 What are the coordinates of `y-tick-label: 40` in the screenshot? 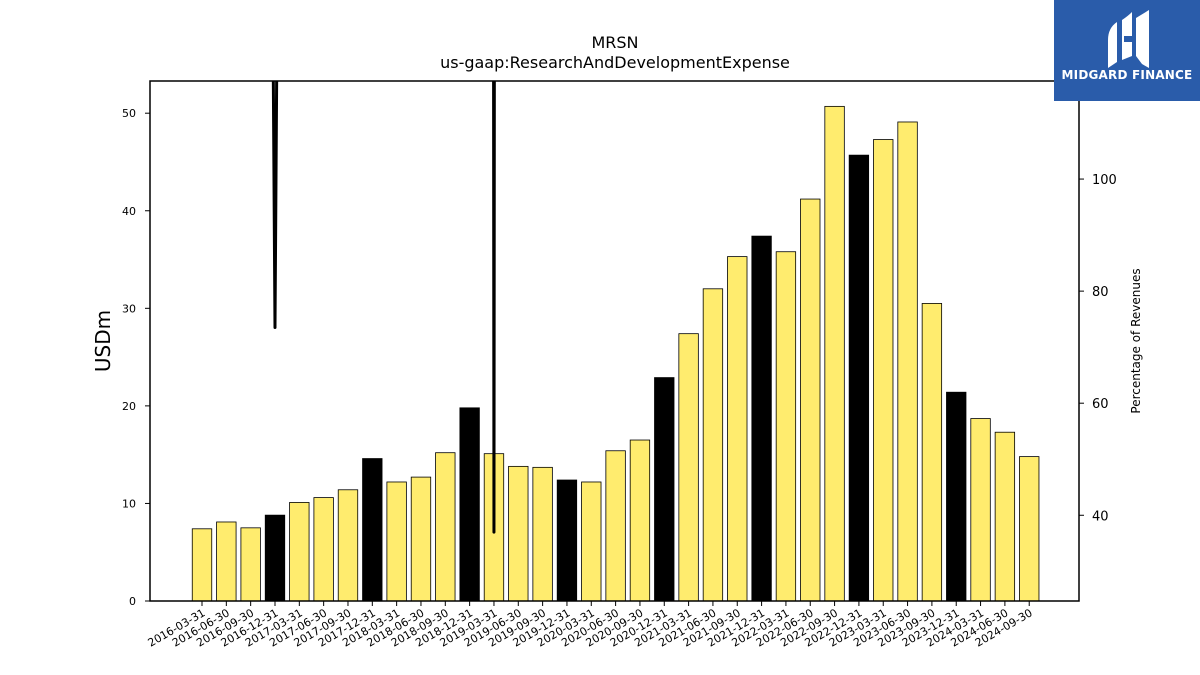 It's located at (129, 211).